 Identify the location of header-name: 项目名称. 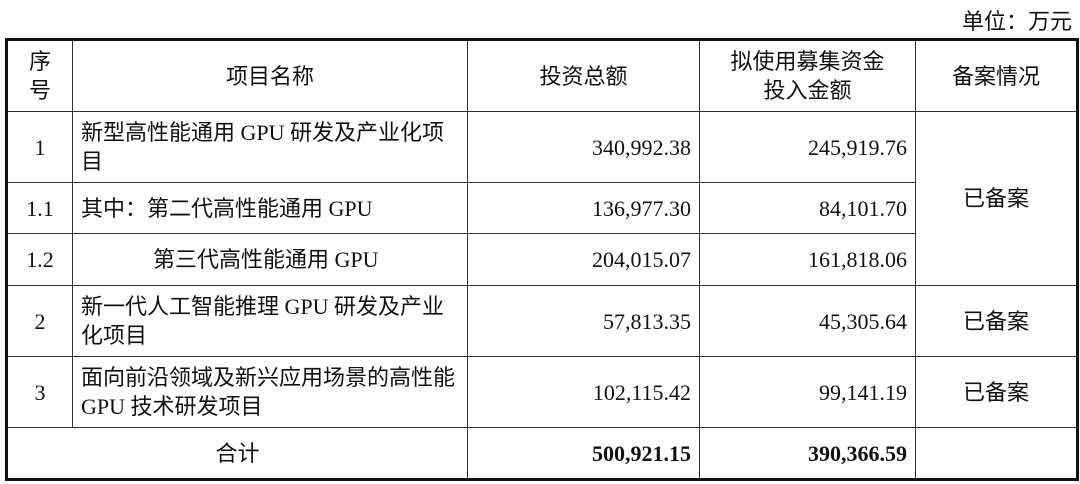
(270, 75).